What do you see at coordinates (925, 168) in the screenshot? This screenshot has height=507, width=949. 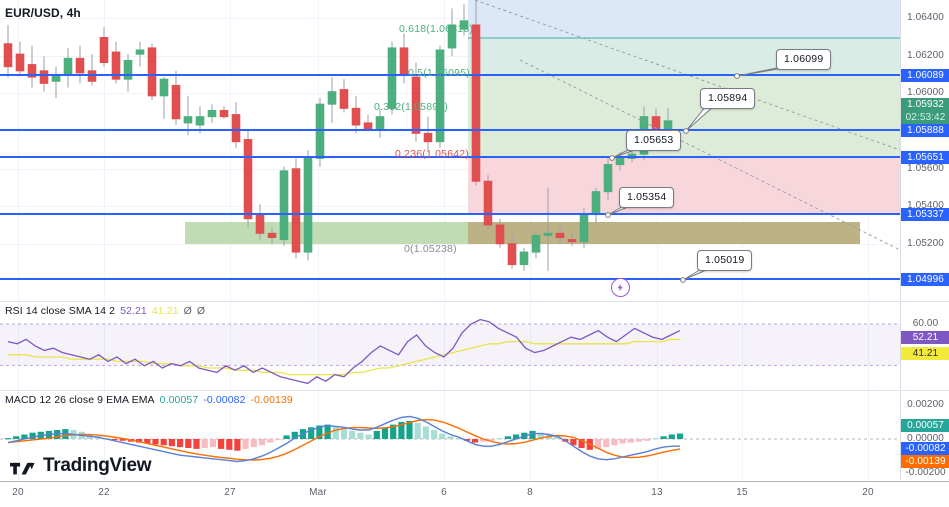 I see `axis-tick-1.05600: 1.05600` at bounding box center [925, 168].